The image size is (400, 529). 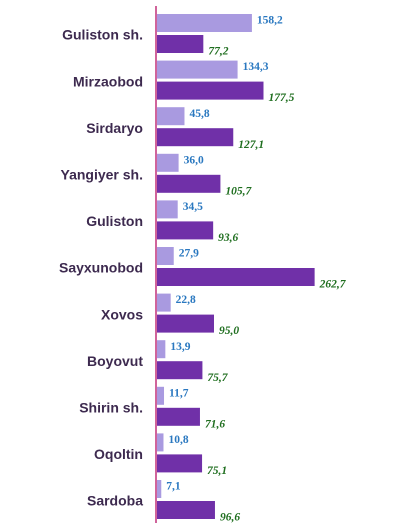 What do you see at coordinates (115, 361) in the screenshot?
I see `category-label: Boyovut` at bounding box center [115, 361].